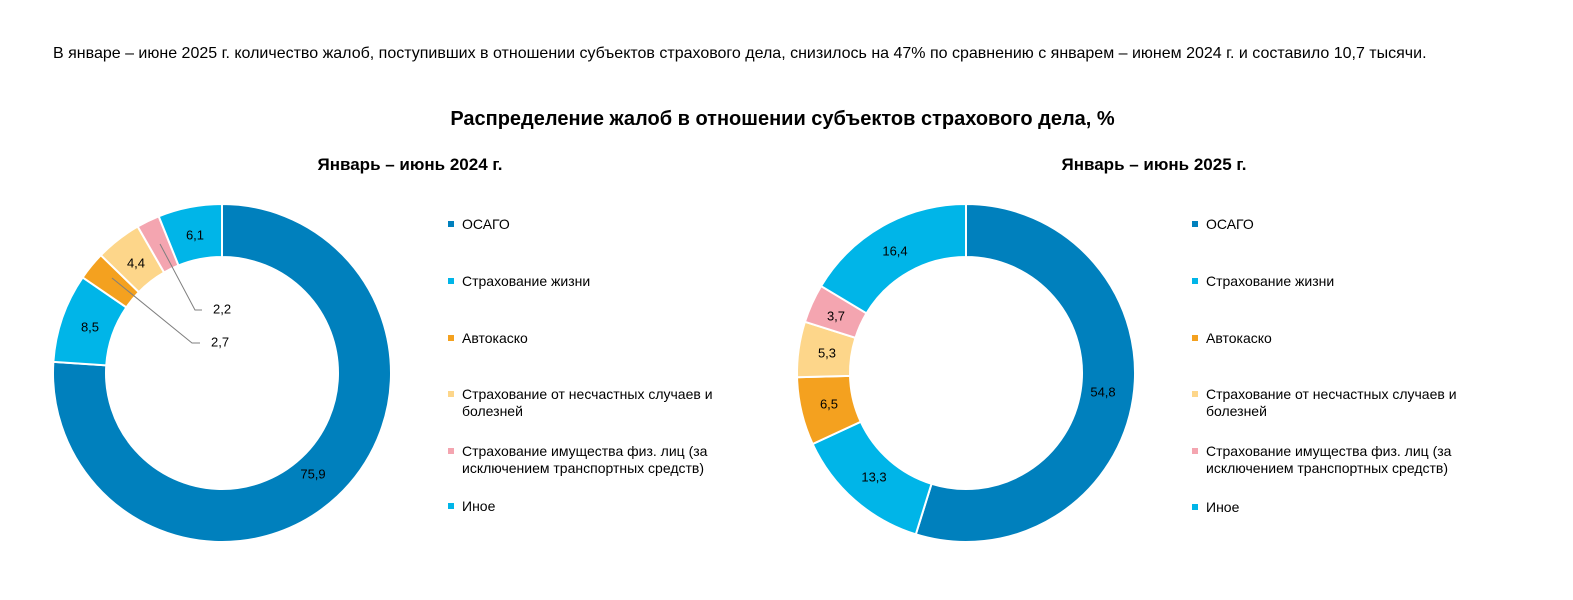 The height and width of the screenshot is (600, 1573). What do you see at coordinates (1154, 164) in the screenshot?
I see `chart-title-2025: Январь – июнь 2025 г.` at bounding box center [1154, 164].